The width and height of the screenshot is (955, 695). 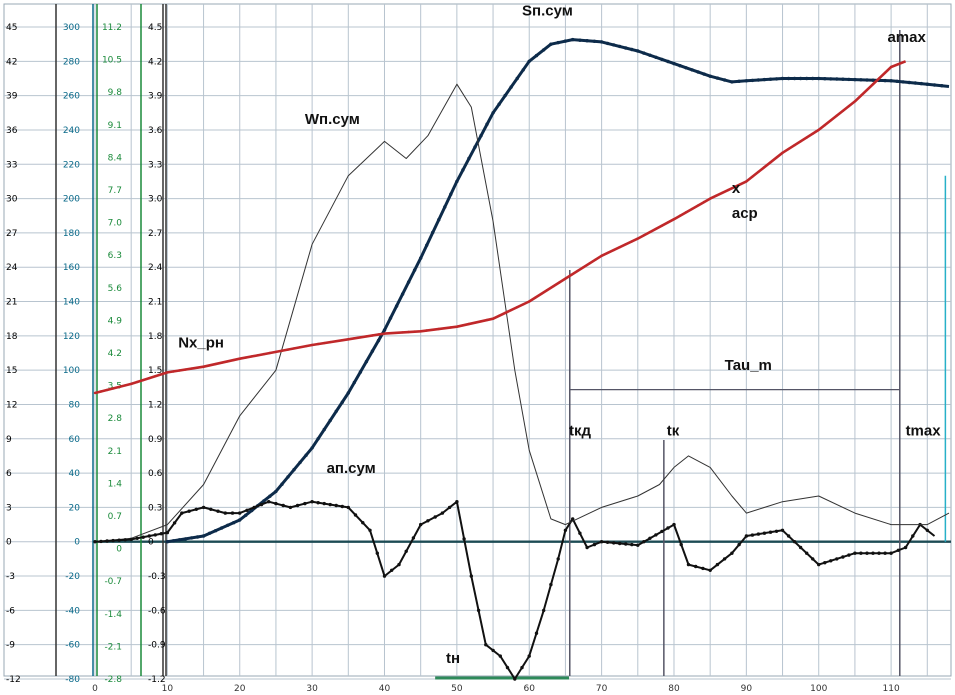 What do you see at coordinates (9, 543) in the screenshot?
I see `y-tick-label: 0` at bounding box center [9, 543].